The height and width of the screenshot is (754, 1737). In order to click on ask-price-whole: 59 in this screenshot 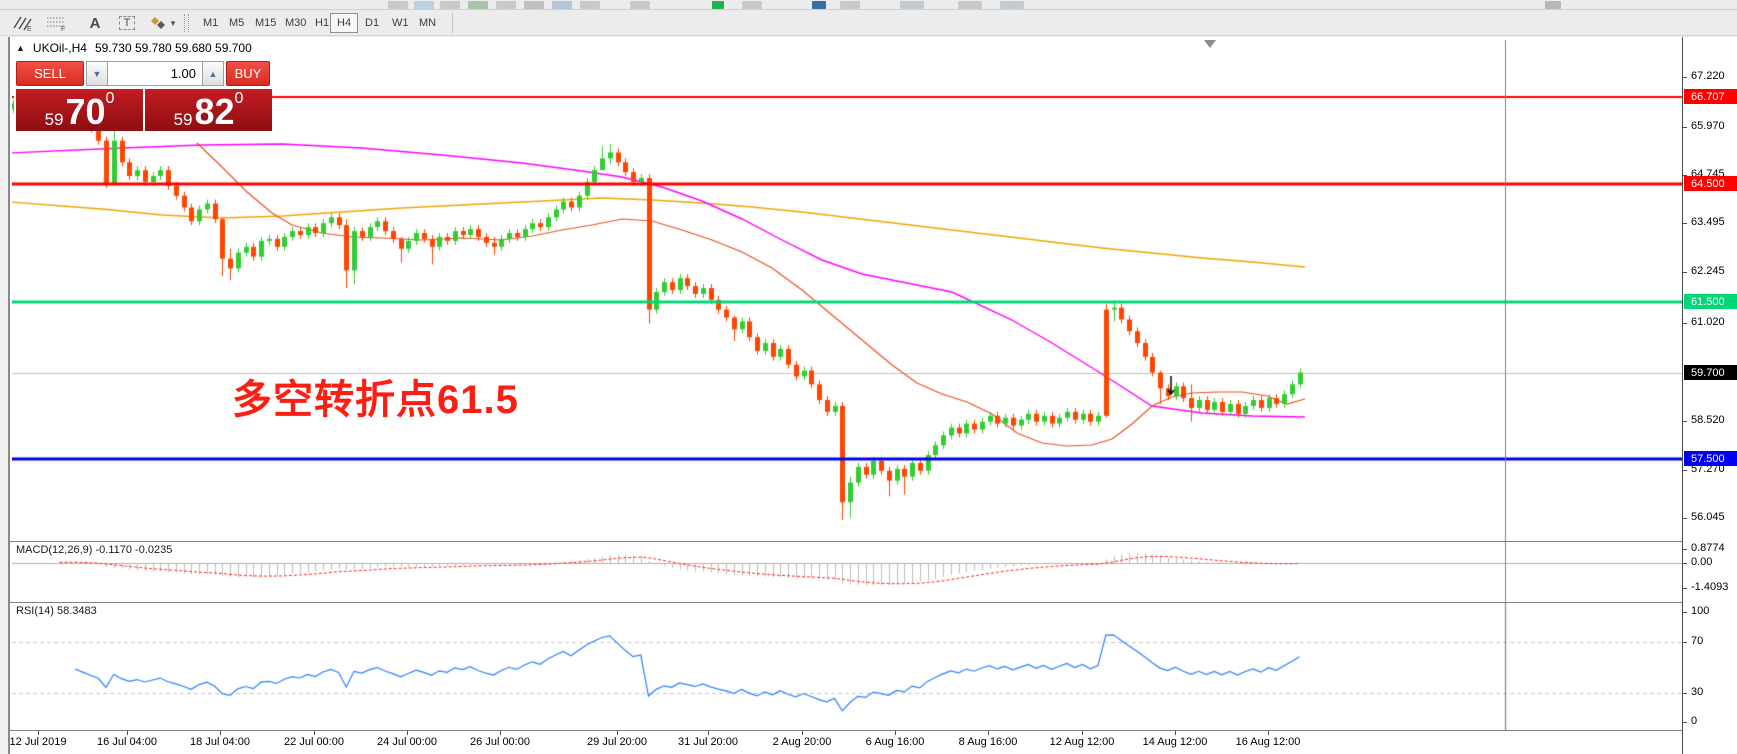, I will do `click(183, 119)`.